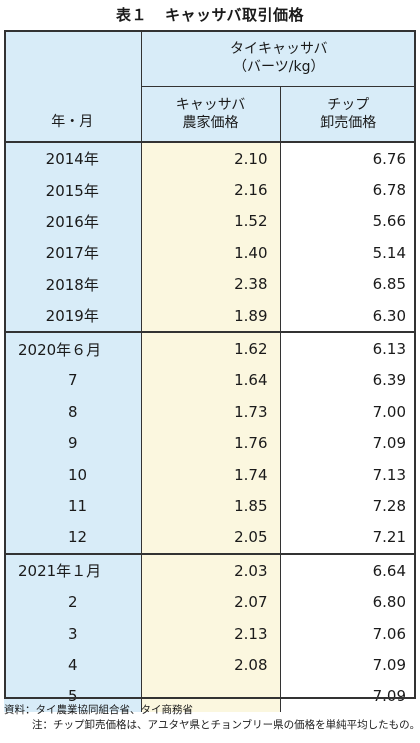 This screenshot has height=743, width=420. I want to click on table-row: 10 1.74 7.13, so click(210, 474).